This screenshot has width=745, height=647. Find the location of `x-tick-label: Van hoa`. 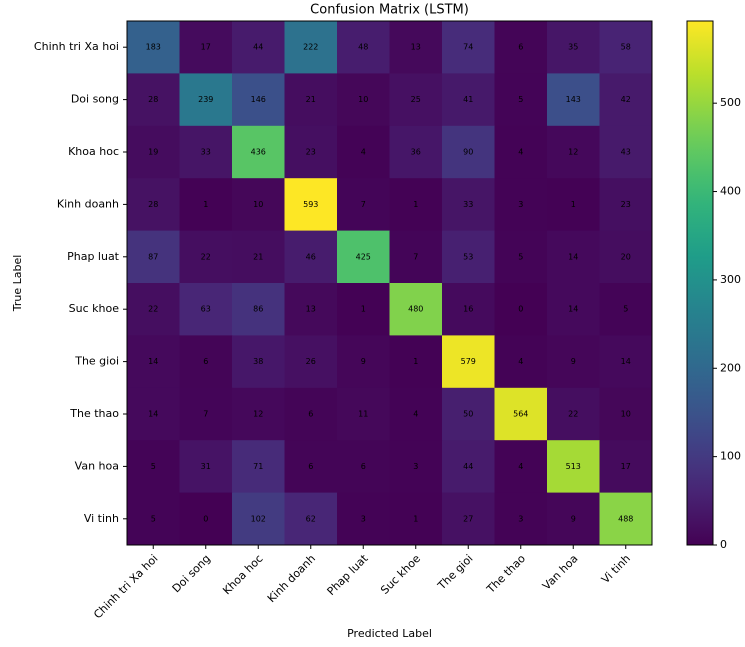

x-tick-label: Van hoa is located at coordinates (560, 572).